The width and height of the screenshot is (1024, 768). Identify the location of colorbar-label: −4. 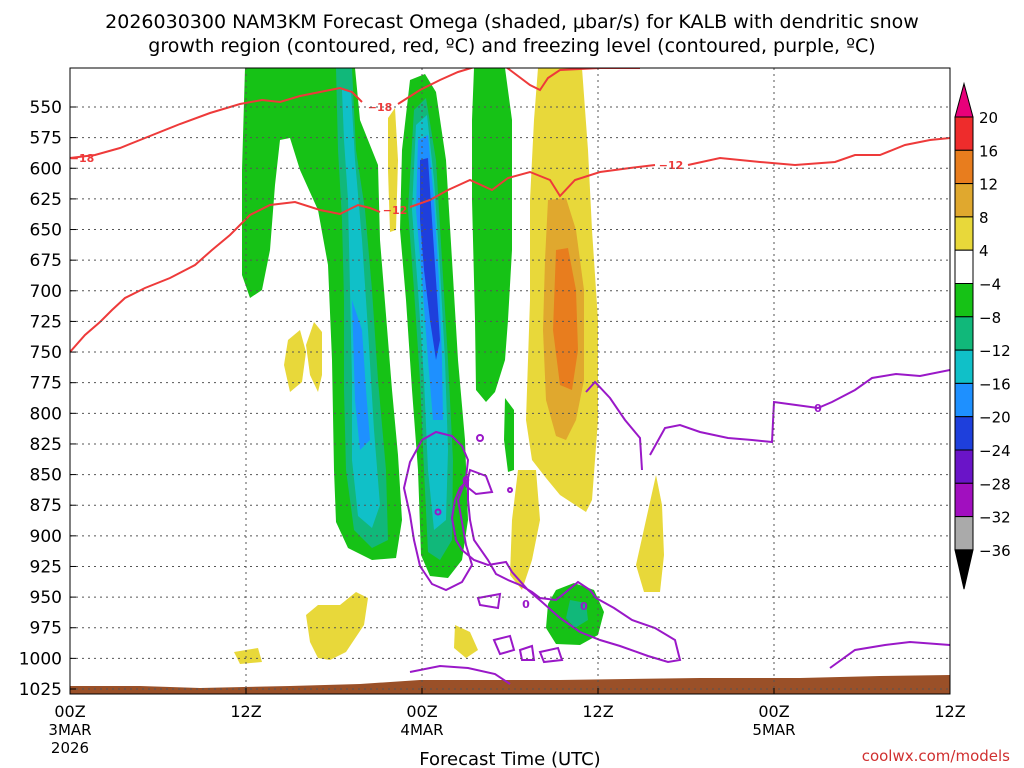
(990, 285).